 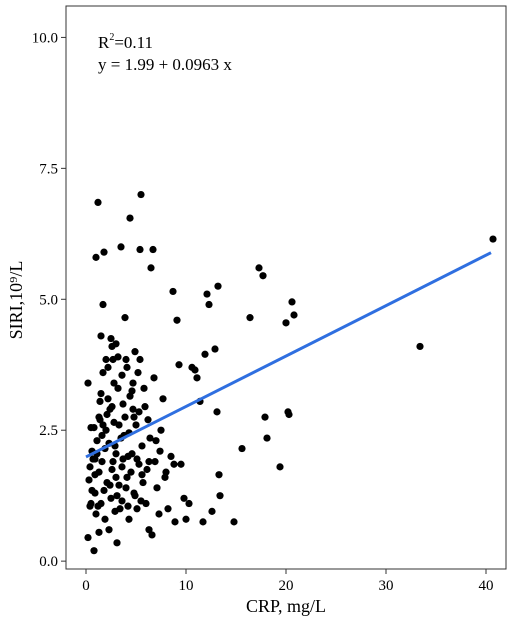 What do you see at coordinates (48, 562) in the screenshot?
I see `y-tick-label: 0.0` at bounding box center [48, 562].